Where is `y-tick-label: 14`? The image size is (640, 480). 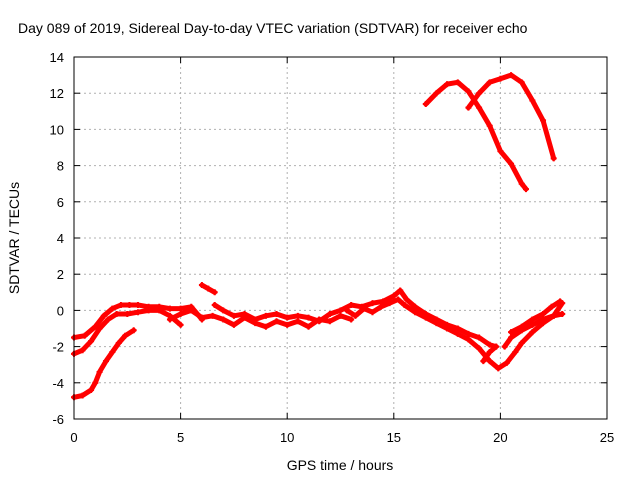
y-tick-label: 14 is located at coordinates (57, 57).